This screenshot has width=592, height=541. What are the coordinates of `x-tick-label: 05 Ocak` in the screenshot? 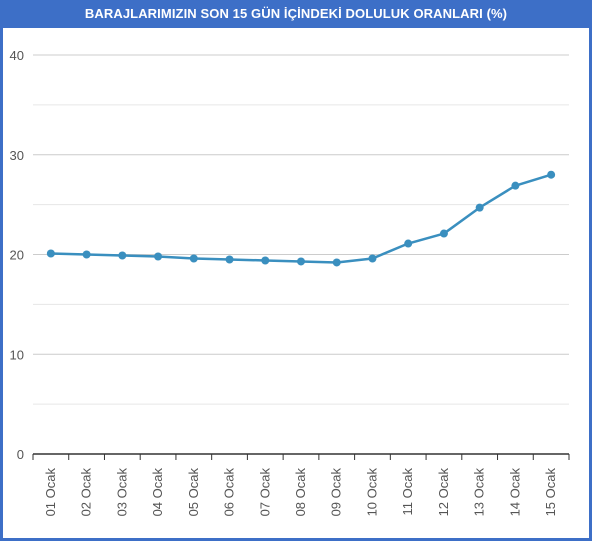 It's located at (193, 492).